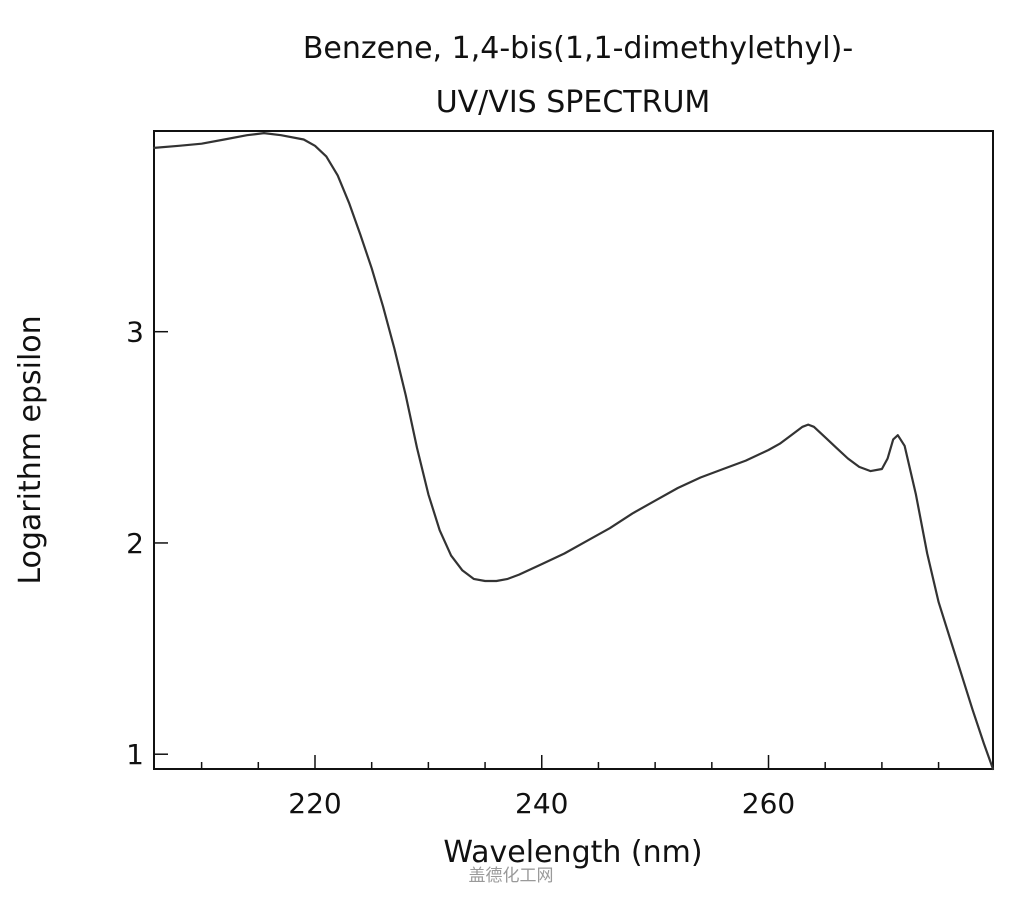 The height and width of the screenshot is (900, 1024). I want to click on y-axis-ticks: 1 2 3, so click(147, 543).